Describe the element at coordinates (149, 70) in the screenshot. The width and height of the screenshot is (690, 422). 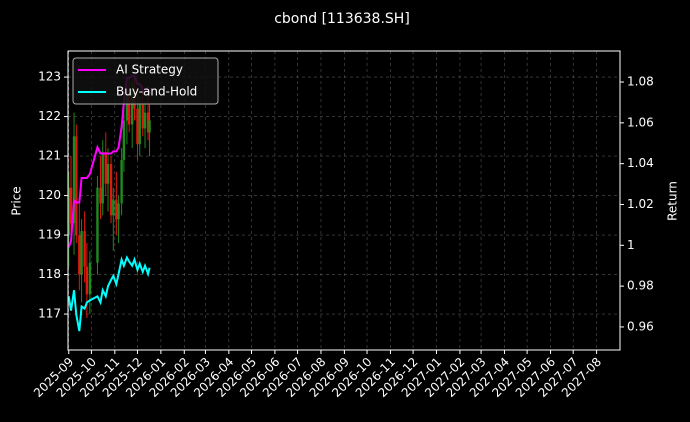
I see `legend-label: AI Strategy` at that location.